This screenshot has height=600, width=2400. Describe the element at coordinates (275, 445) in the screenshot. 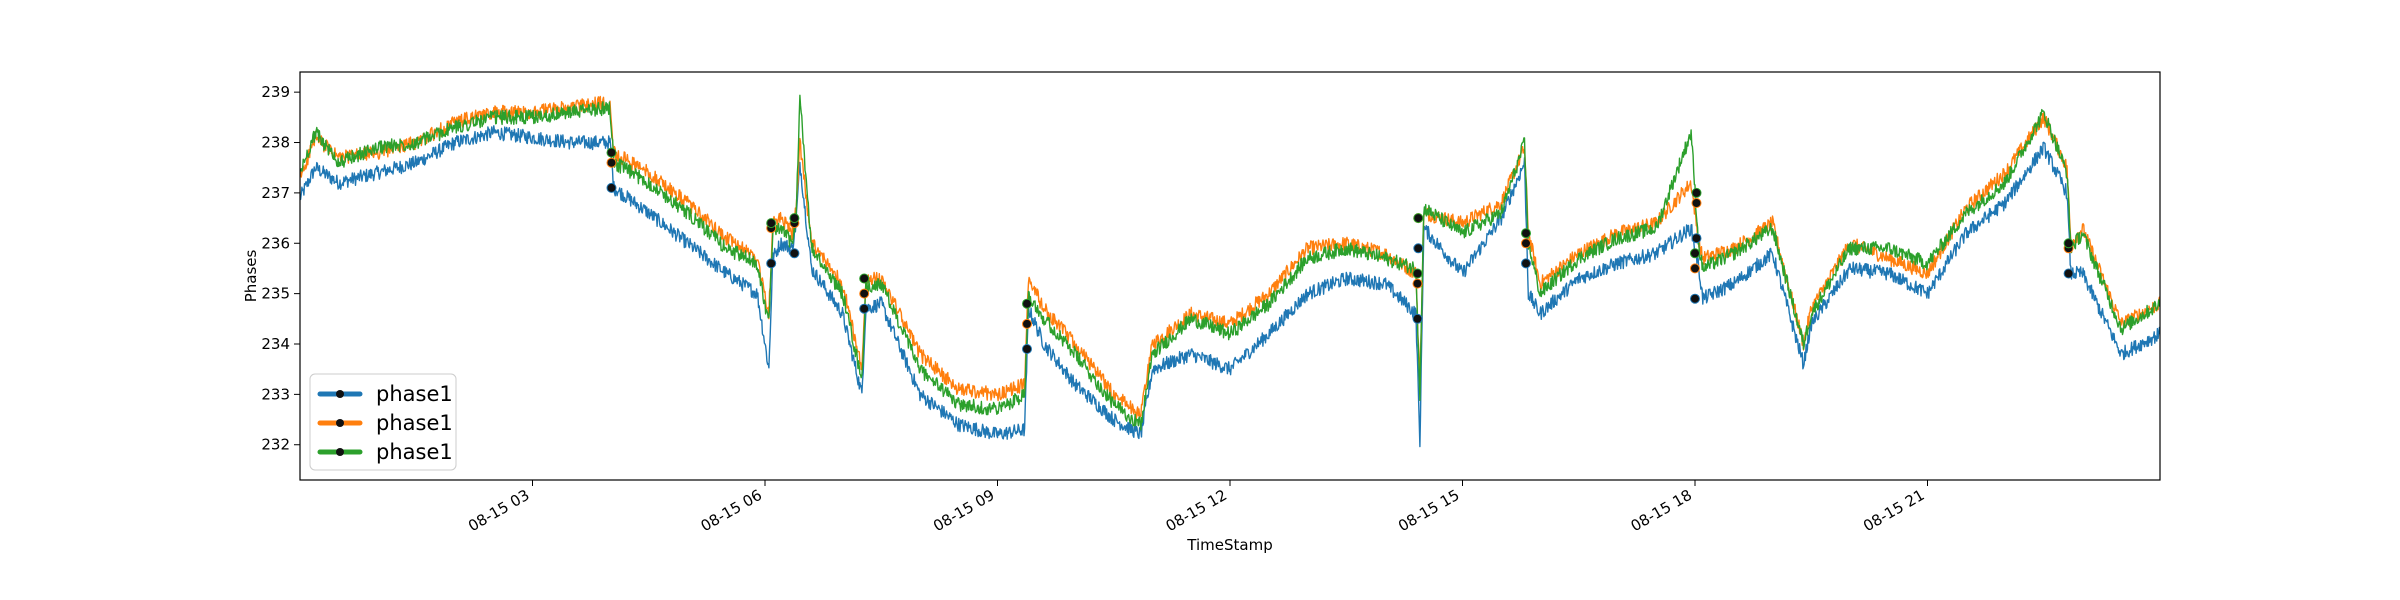

I see `y-tick-label: 232` at that location.